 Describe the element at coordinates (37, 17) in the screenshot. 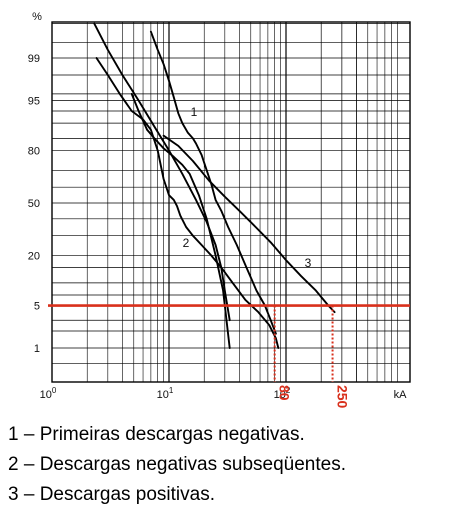

I see `y-axis-unit: %` at that location.